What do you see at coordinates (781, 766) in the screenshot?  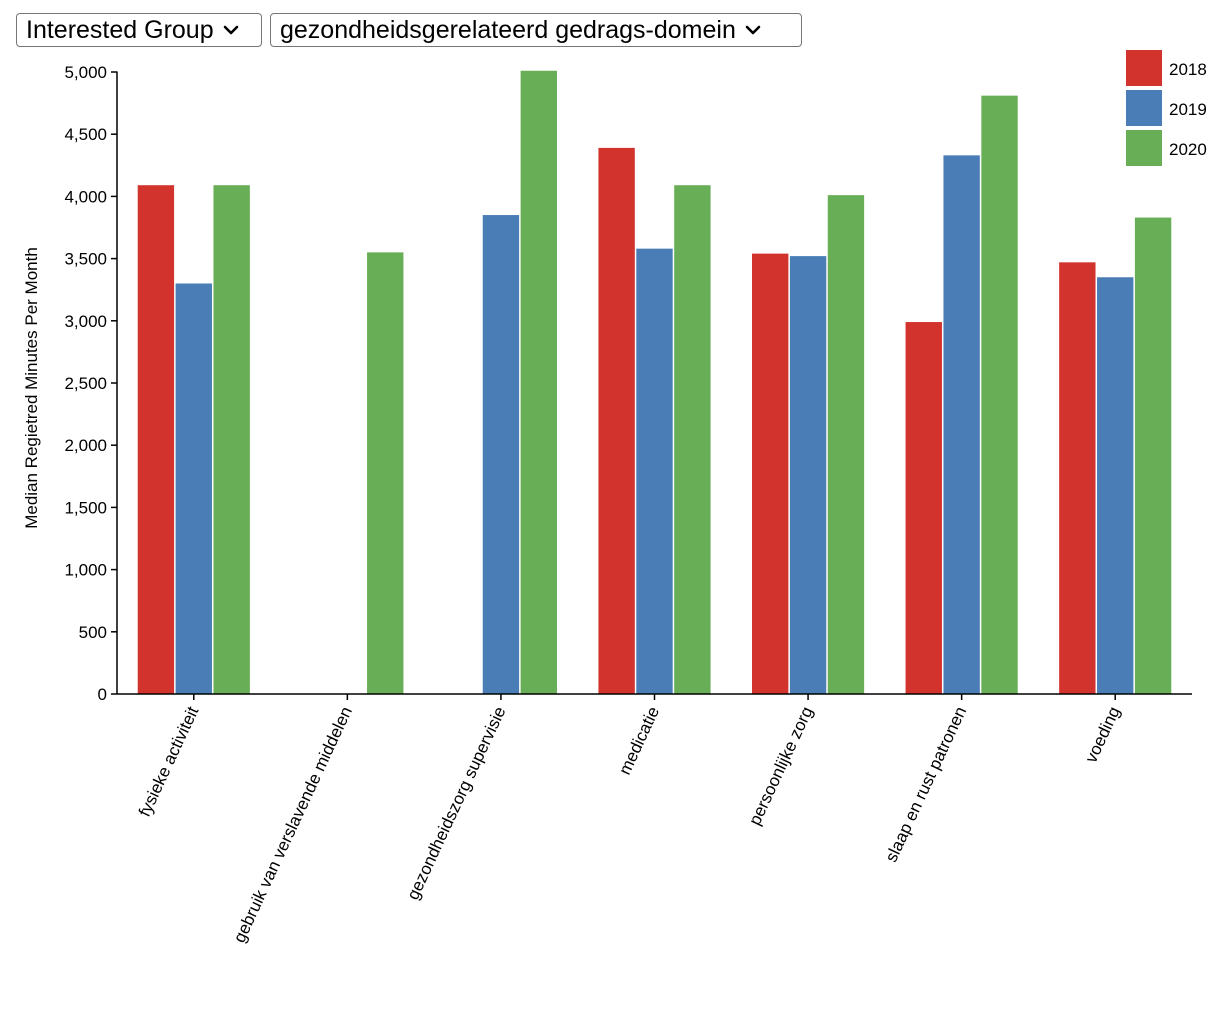 I see `x-tick-label: persoonlijke zorg` at bounding box center [781, 766].